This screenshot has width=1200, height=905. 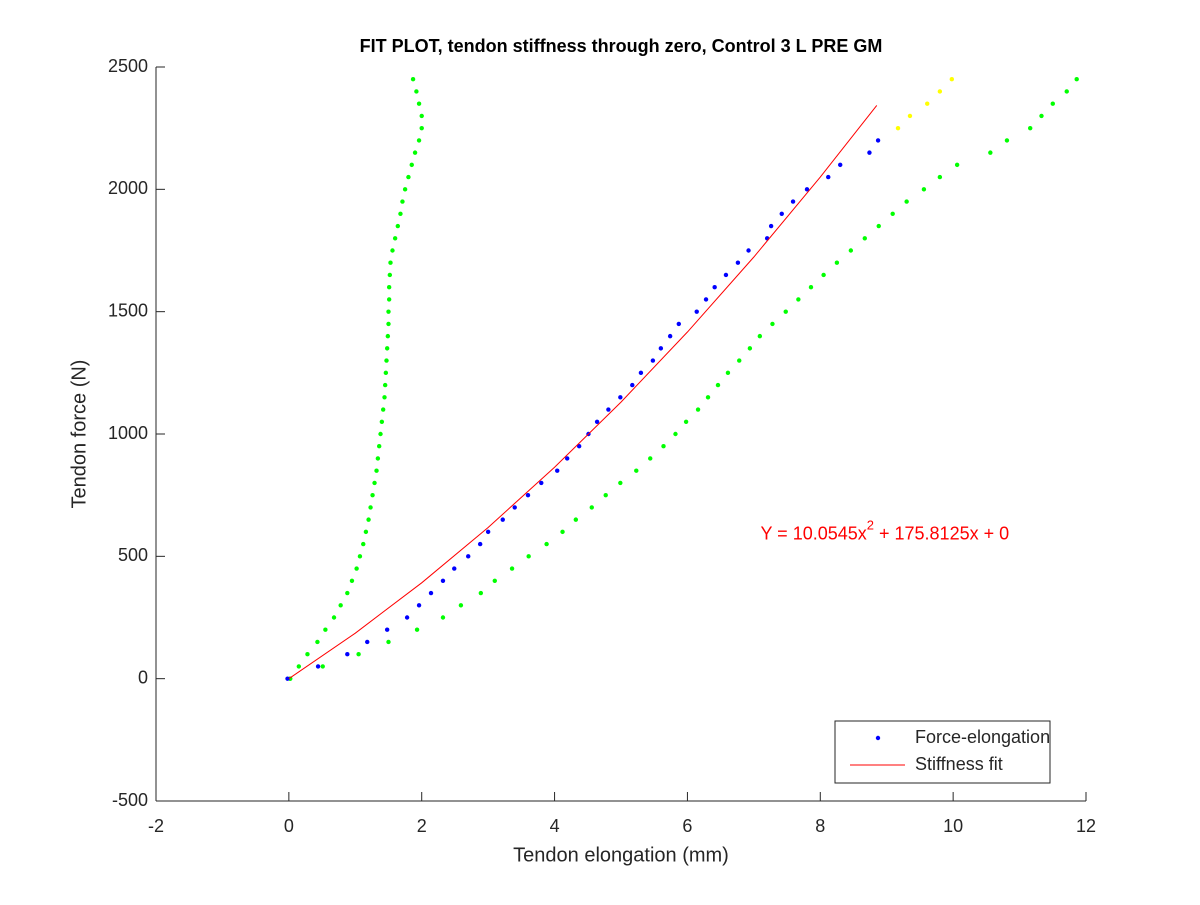 I want to click on annotation: Y = 10.0545x2 + 175.8125x + 0, so click(x=885, y=530).